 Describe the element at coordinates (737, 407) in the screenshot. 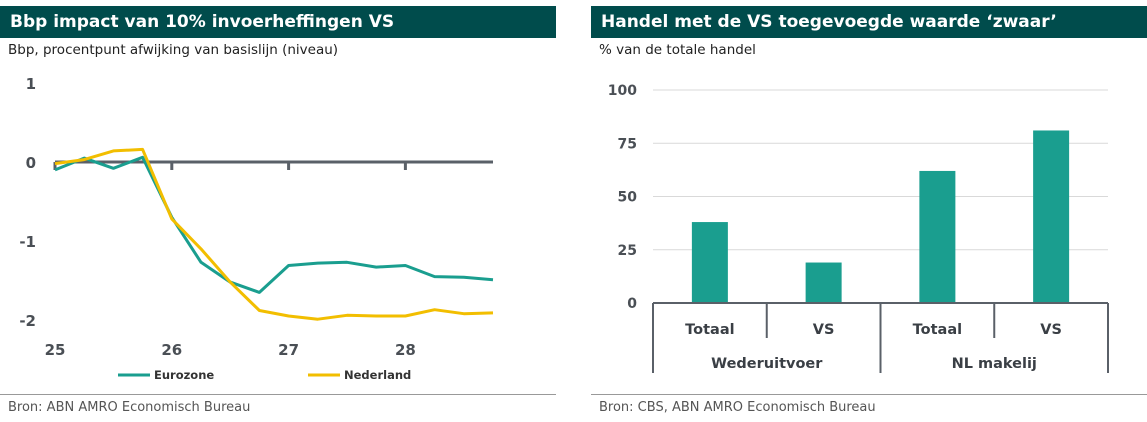

I see `right-source: Bron: CBS, ABN AMRO Economisch Bureau` at that location.